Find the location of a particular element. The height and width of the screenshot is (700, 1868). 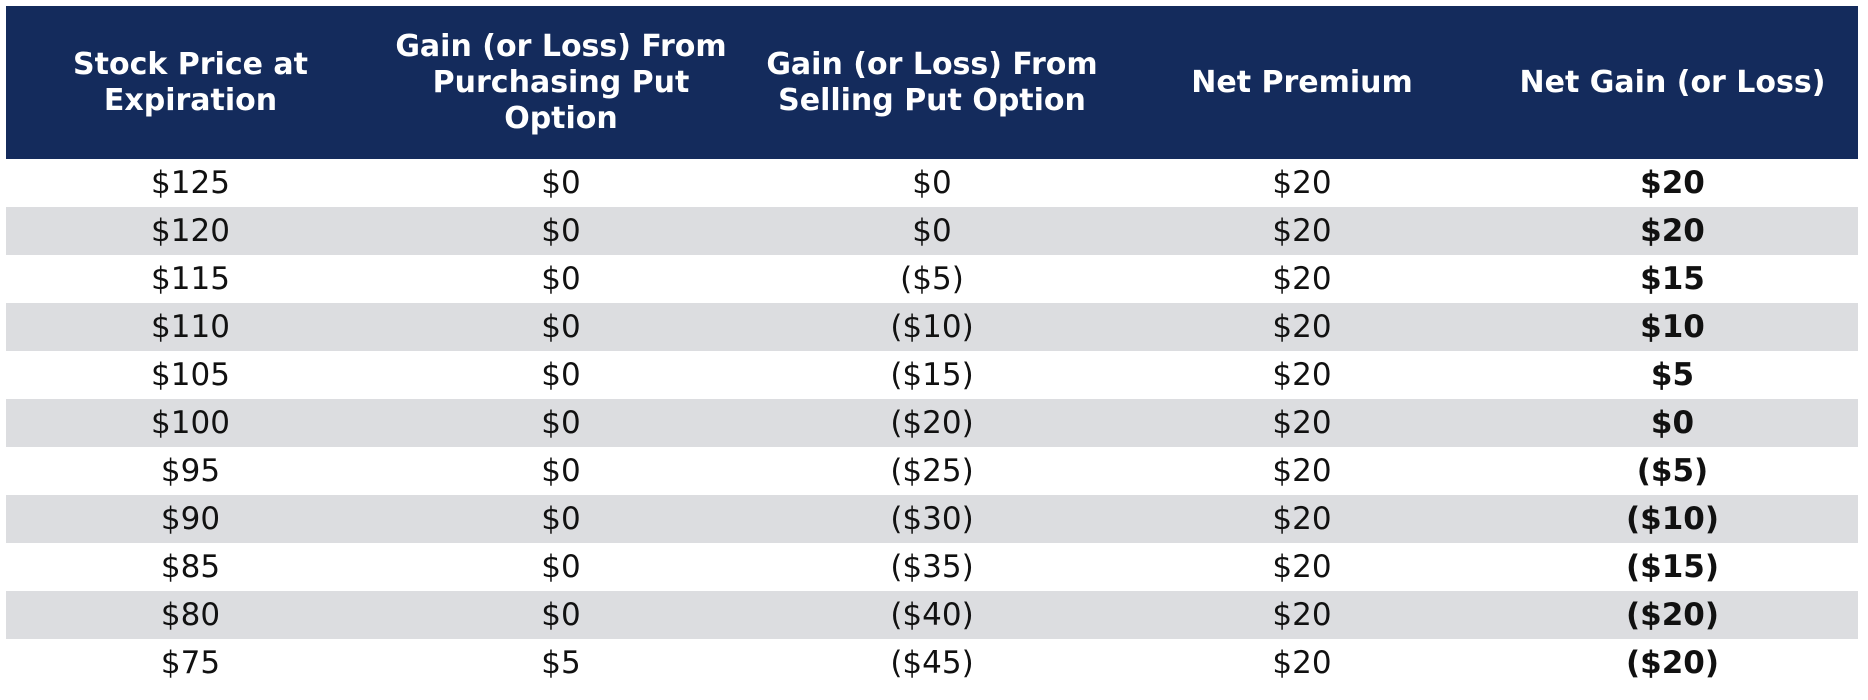

table-cell: ($35) is located at coordinates (932, 567).